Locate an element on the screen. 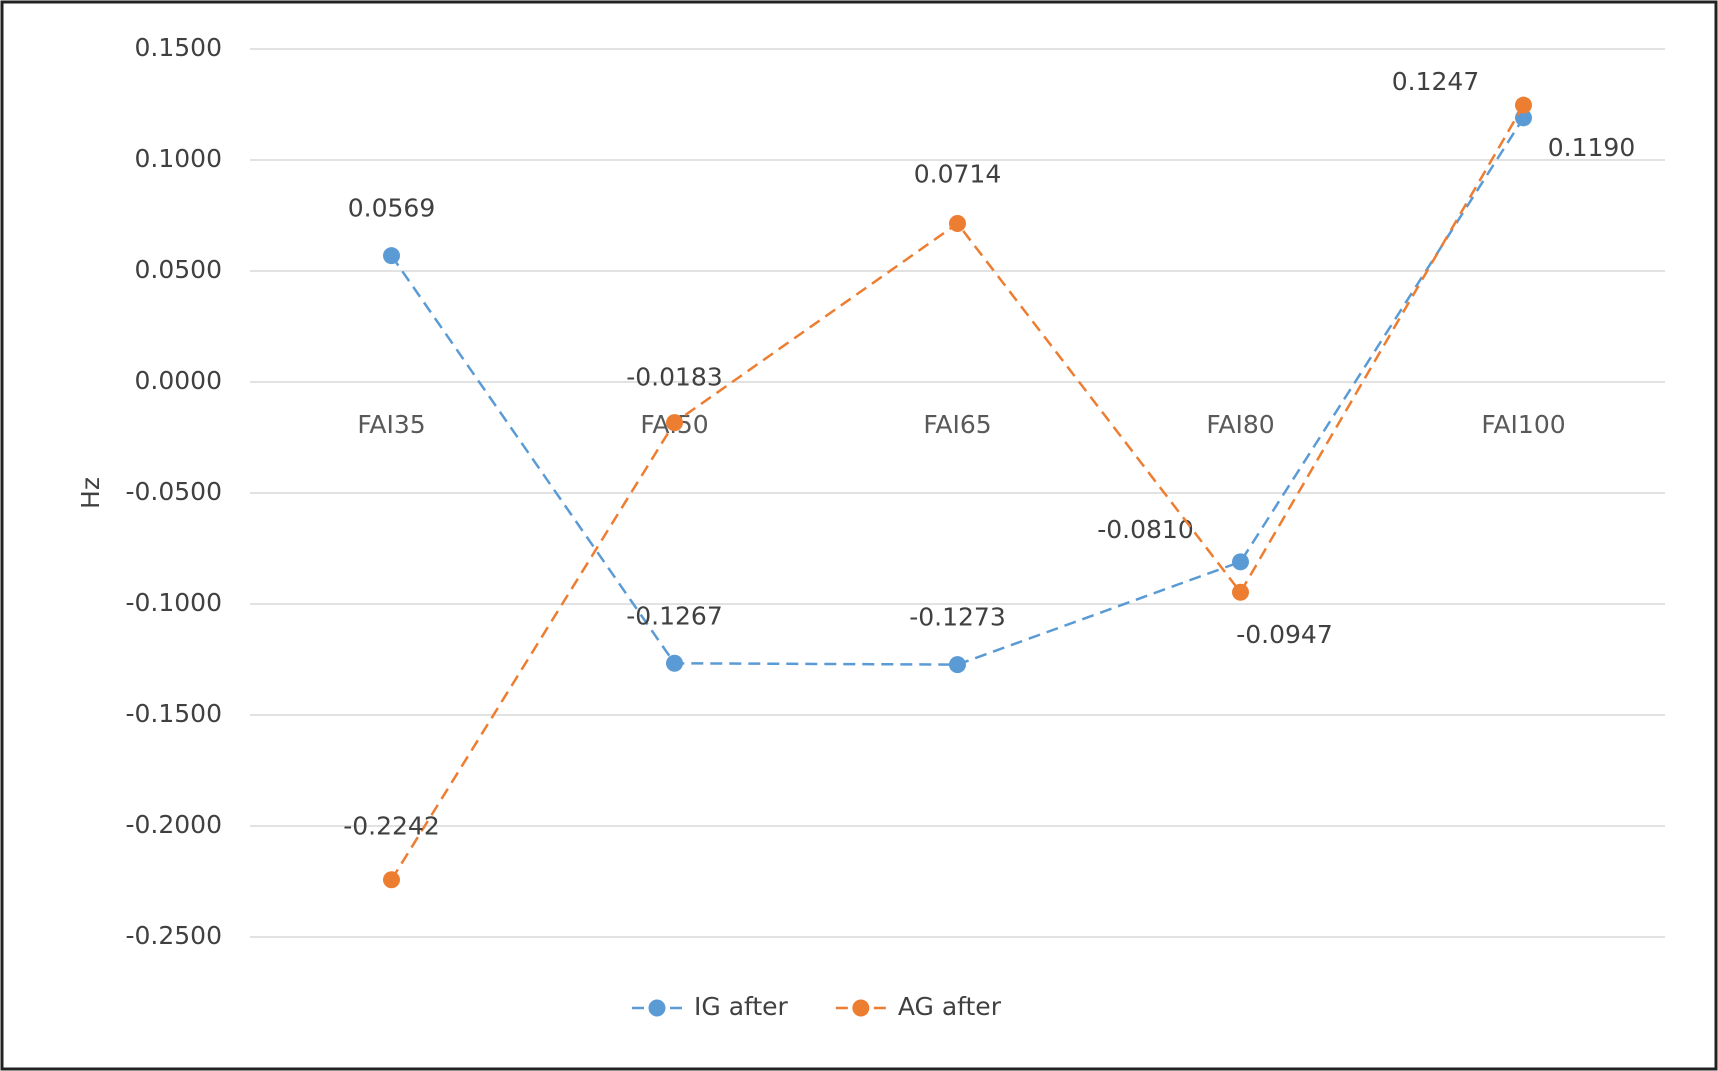  legend-label: IG after is located at coordinates (741, 1006).